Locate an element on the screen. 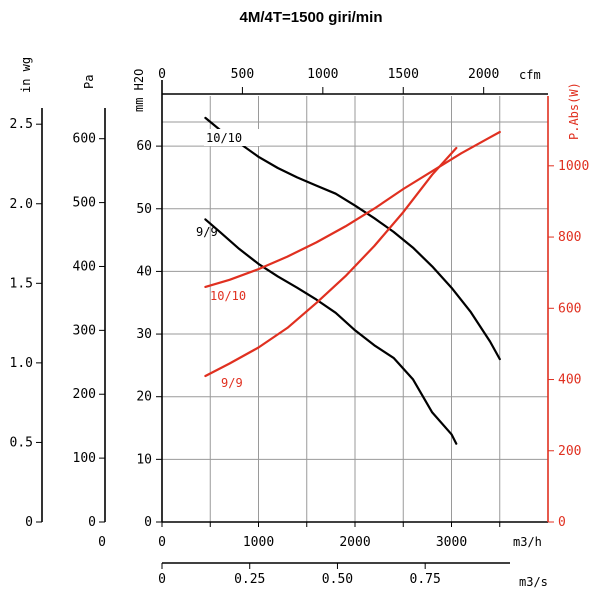 The height and width of the screenshot is (593, 602). y-tick-power: 0 is located at coordinates (562, 522).